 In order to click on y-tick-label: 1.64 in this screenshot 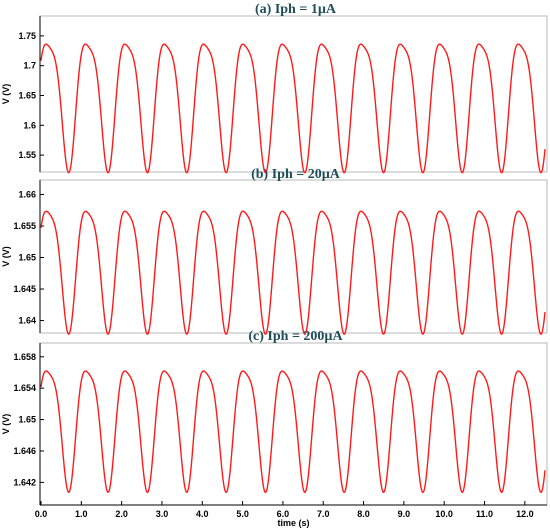, I will do `click(27, 321)`.